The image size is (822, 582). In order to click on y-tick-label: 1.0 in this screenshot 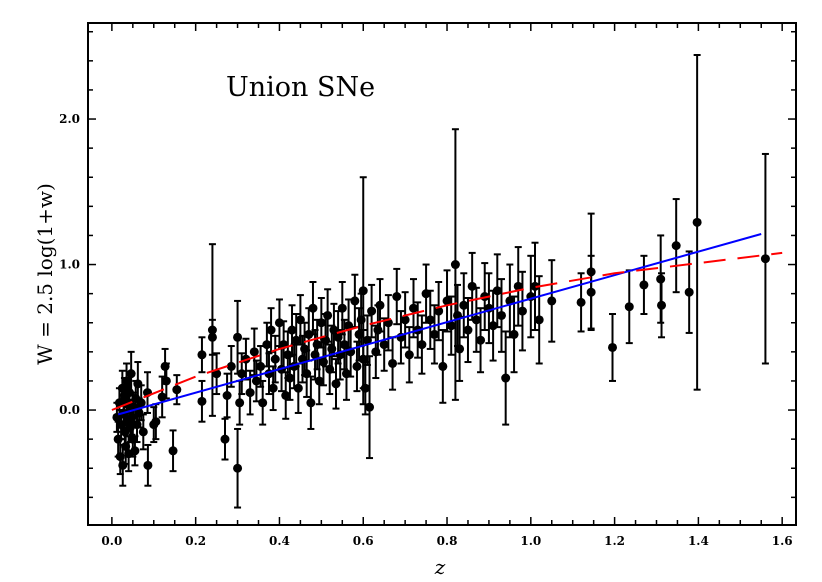, I will do `click(69, 265)`.